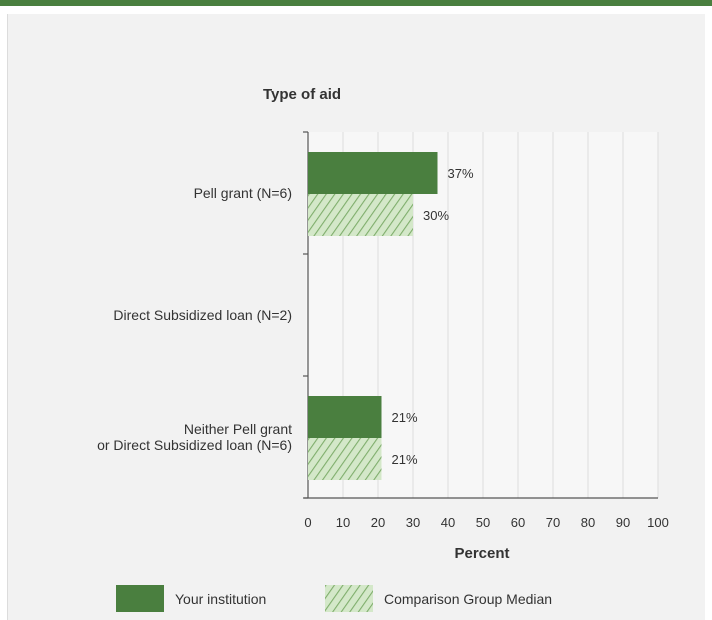 The image size is (712, 620). I want to click on bar-label-0-2: 21%, so click(405, 417).